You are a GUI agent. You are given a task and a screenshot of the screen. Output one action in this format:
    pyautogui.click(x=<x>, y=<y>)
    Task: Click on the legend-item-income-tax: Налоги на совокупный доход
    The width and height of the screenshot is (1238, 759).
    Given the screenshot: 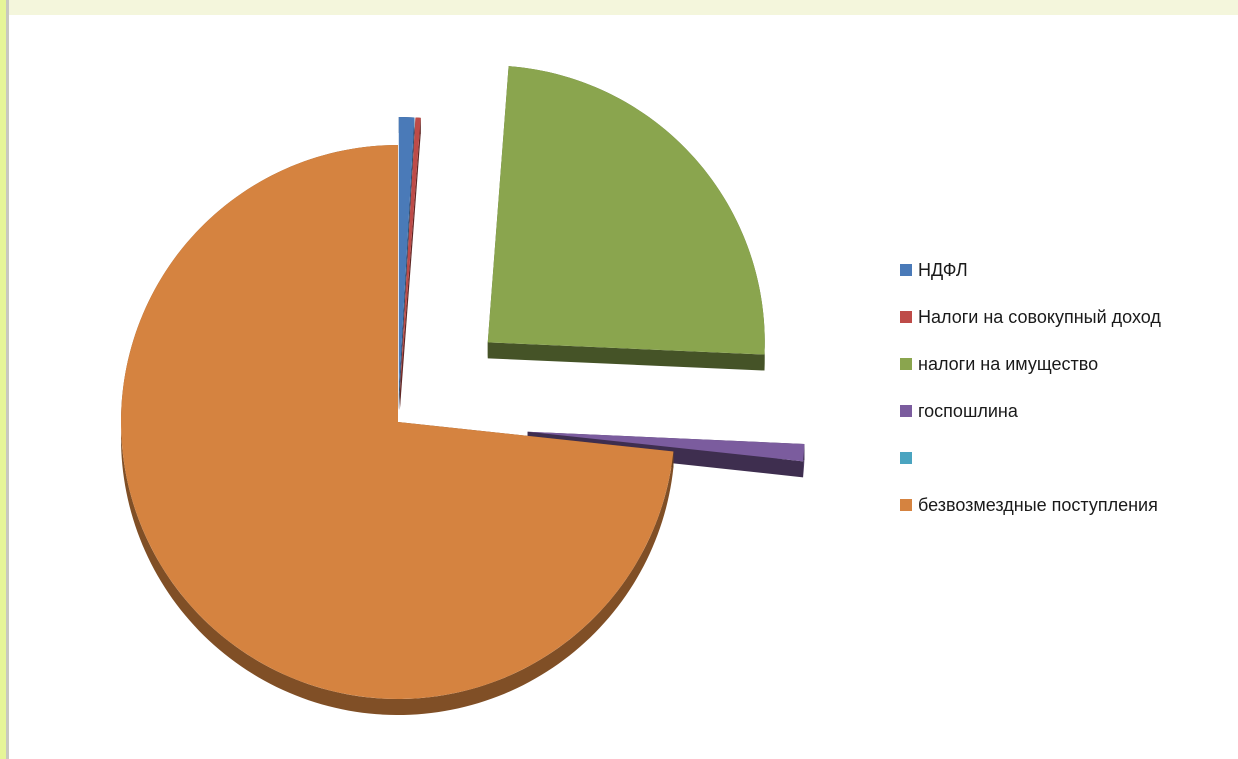 What is the action you would take?
    pyautogui.click(x=1069, y=317)
    